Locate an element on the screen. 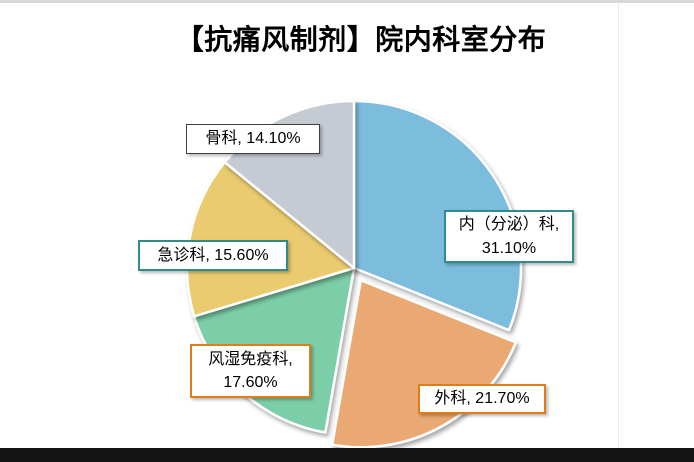  label-text: 骨科, 14.10% is located at coordinates (253, 139).